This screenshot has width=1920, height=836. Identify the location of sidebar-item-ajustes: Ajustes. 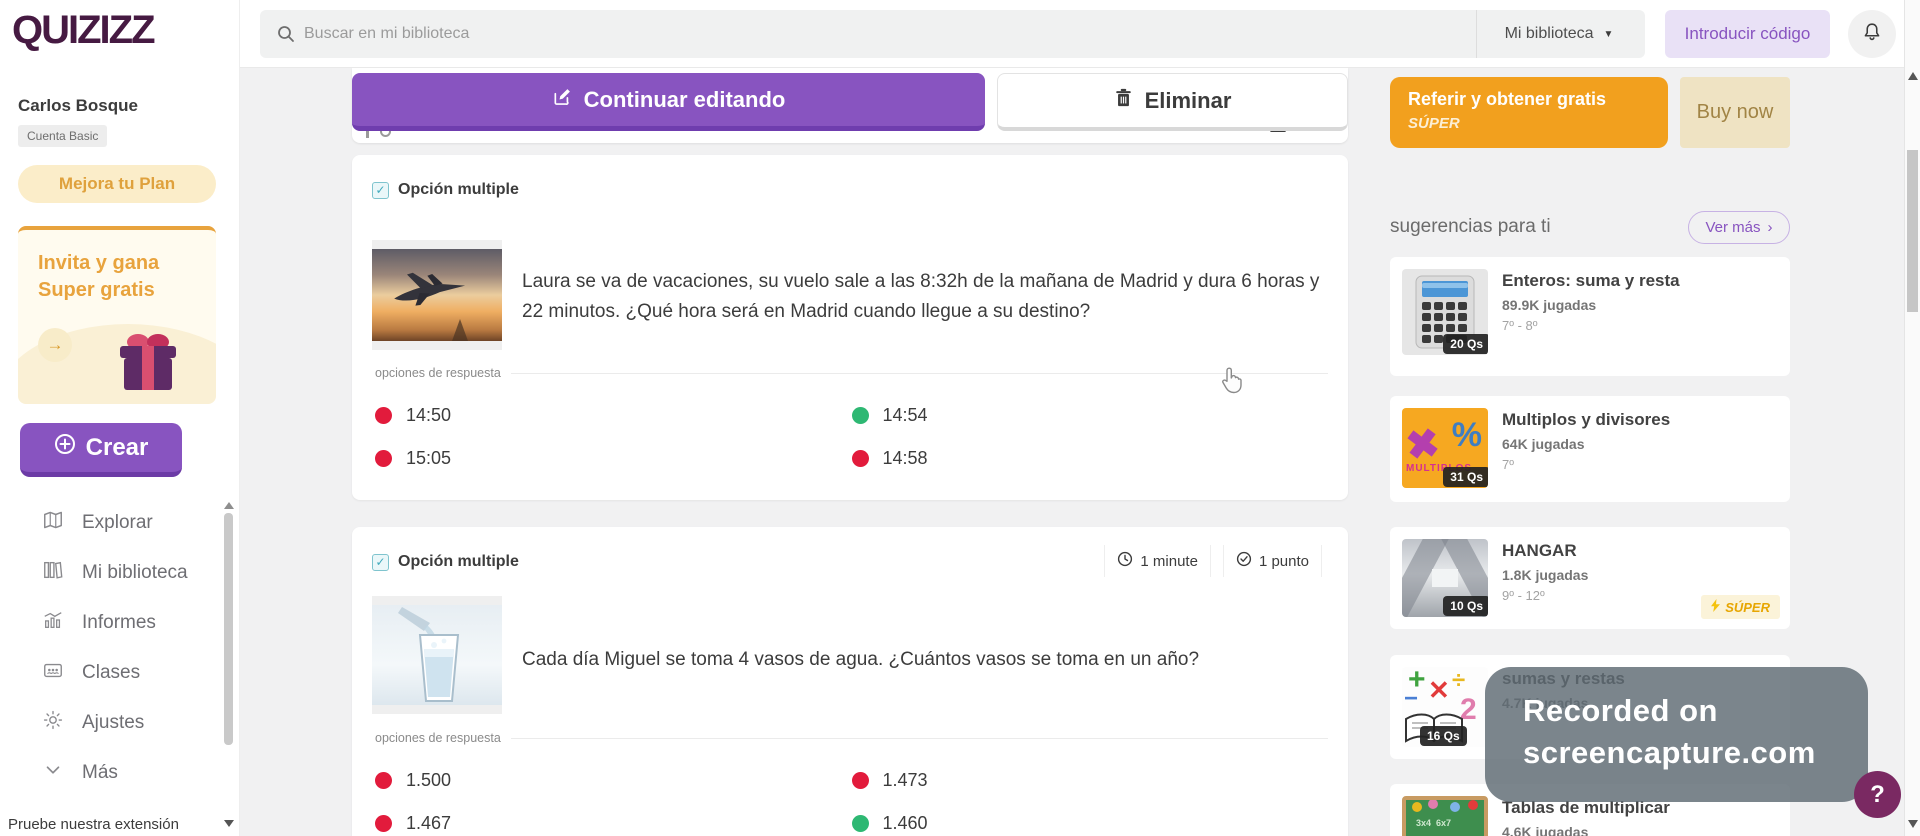
(107, 723).